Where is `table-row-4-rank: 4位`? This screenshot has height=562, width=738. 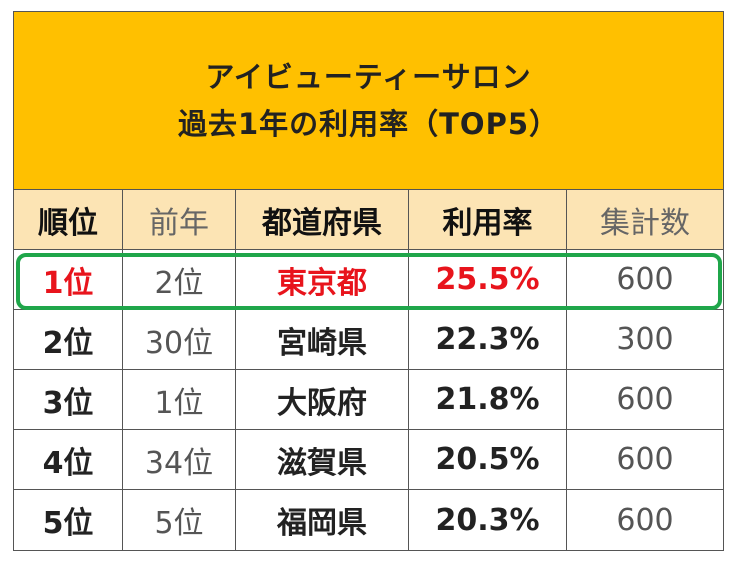
table-row-4-rank: 4位 is located at coordinates (68, 460).